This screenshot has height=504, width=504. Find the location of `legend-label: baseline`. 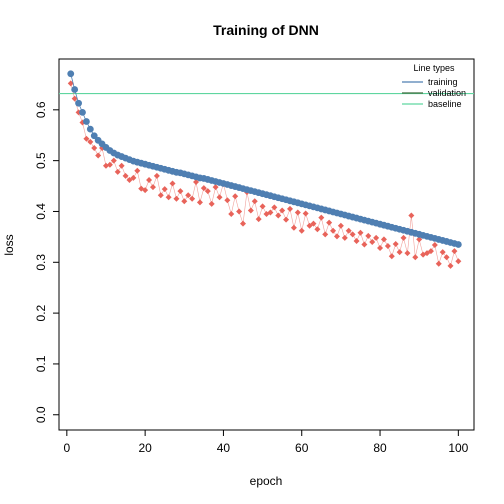

legend-label: baseline is located at coordinates (445, 104).